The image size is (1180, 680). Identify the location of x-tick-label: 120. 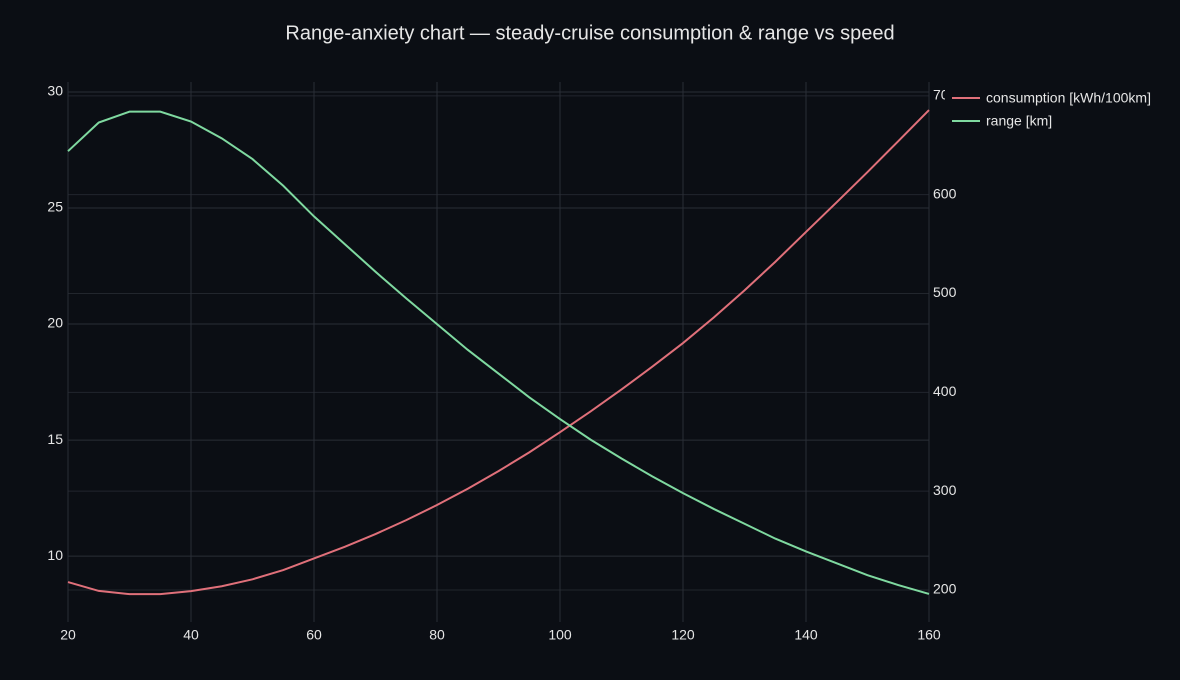
(683, 635).